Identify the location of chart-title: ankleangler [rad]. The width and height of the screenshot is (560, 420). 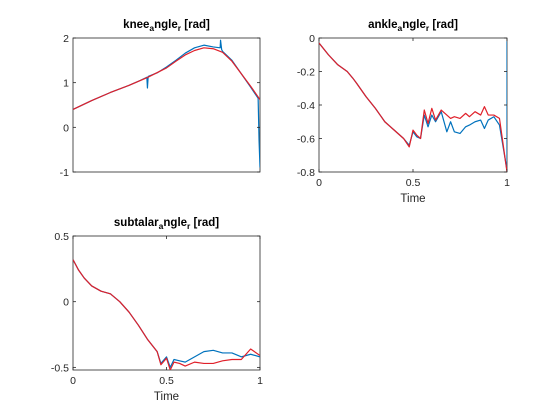
(413, 26).